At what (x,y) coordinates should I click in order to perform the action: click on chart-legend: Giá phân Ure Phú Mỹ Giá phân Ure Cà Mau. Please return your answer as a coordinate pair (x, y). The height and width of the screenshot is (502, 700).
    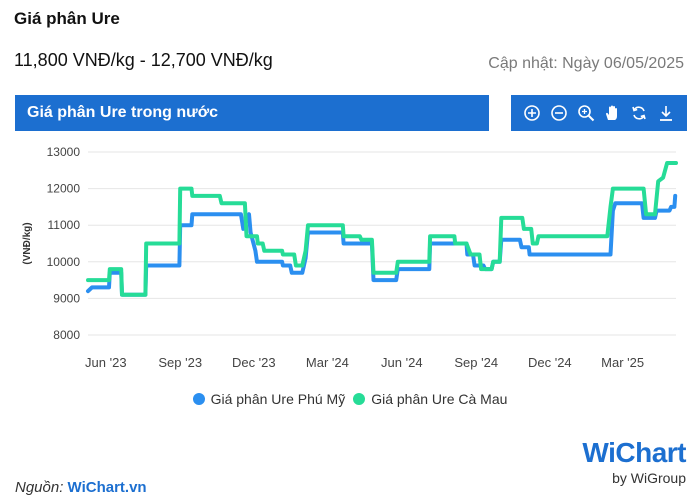
    Looking at the image, I should click on (350, 399).